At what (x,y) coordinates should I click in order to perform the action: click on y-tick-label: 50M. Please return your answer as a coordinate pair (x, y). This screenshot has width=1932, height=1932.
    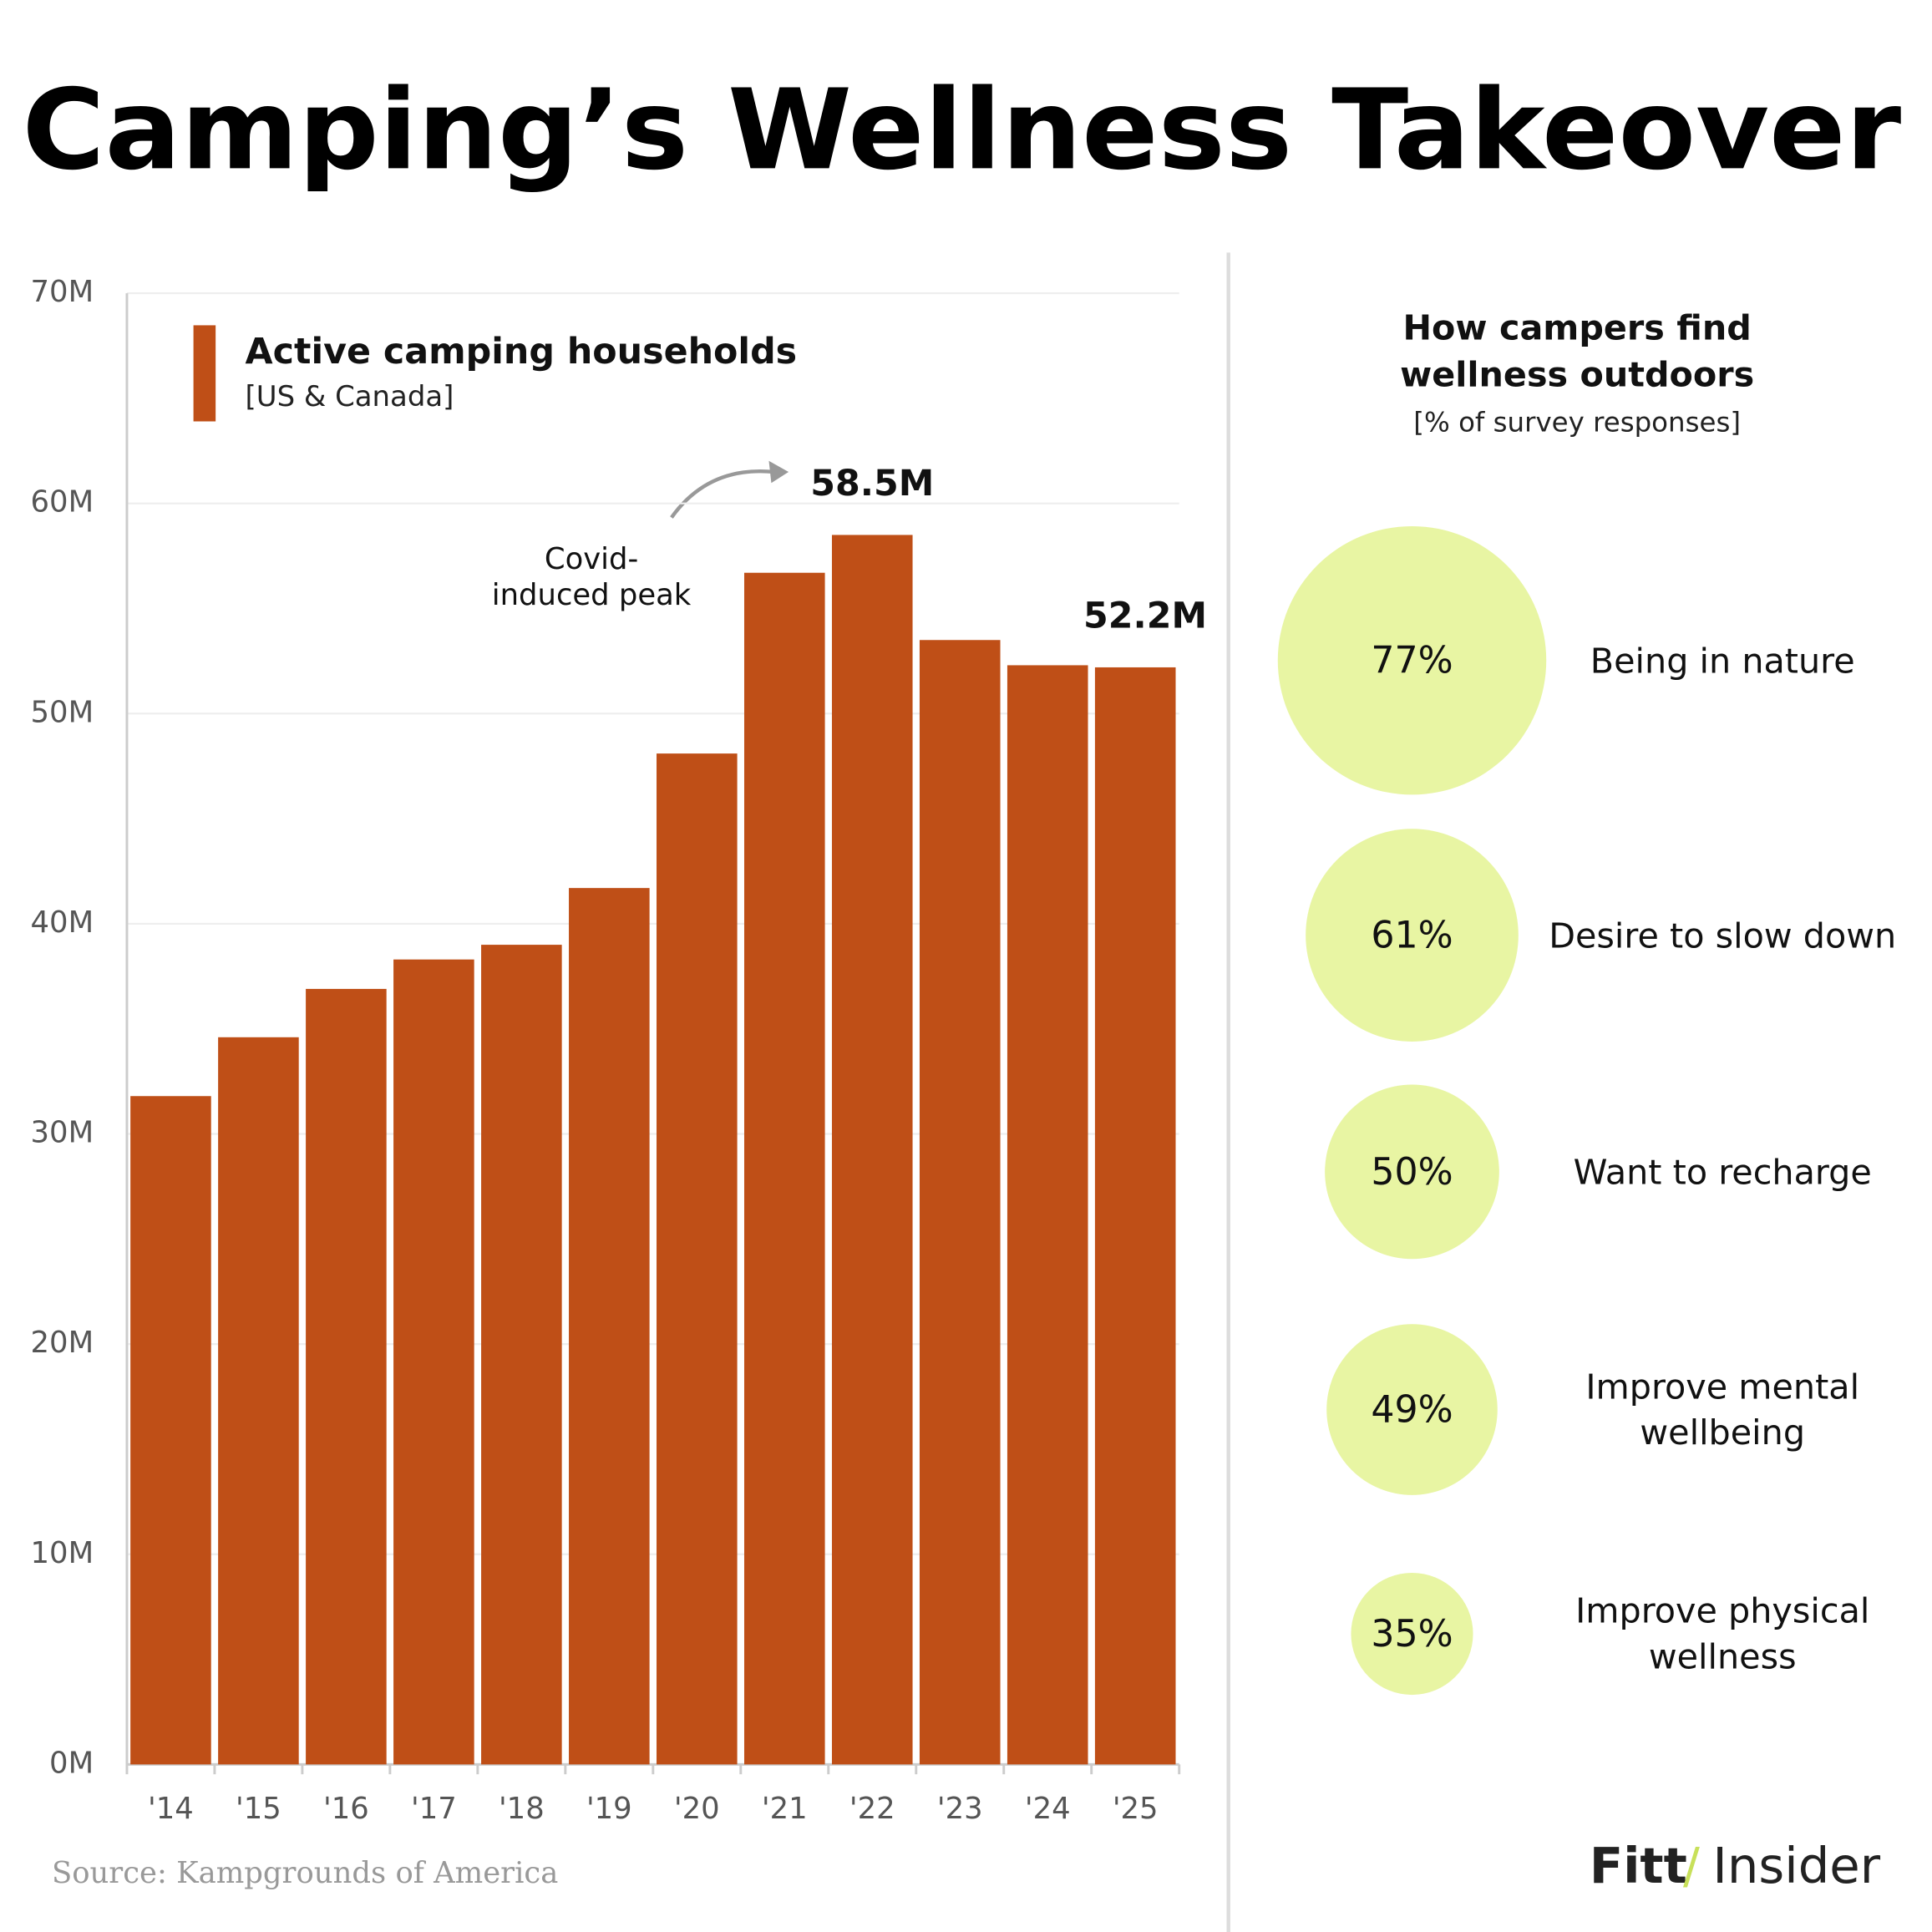
    Looking at the image, I should click on (62, 712).